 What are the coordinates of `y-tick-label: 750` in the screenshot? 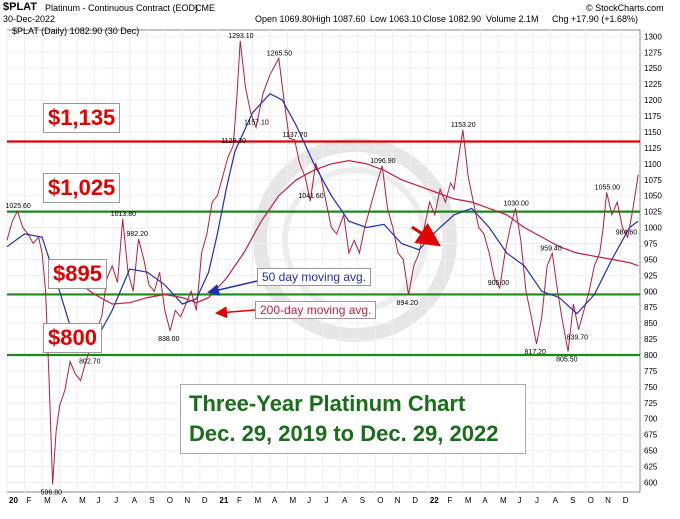 It's located at (651, 387).